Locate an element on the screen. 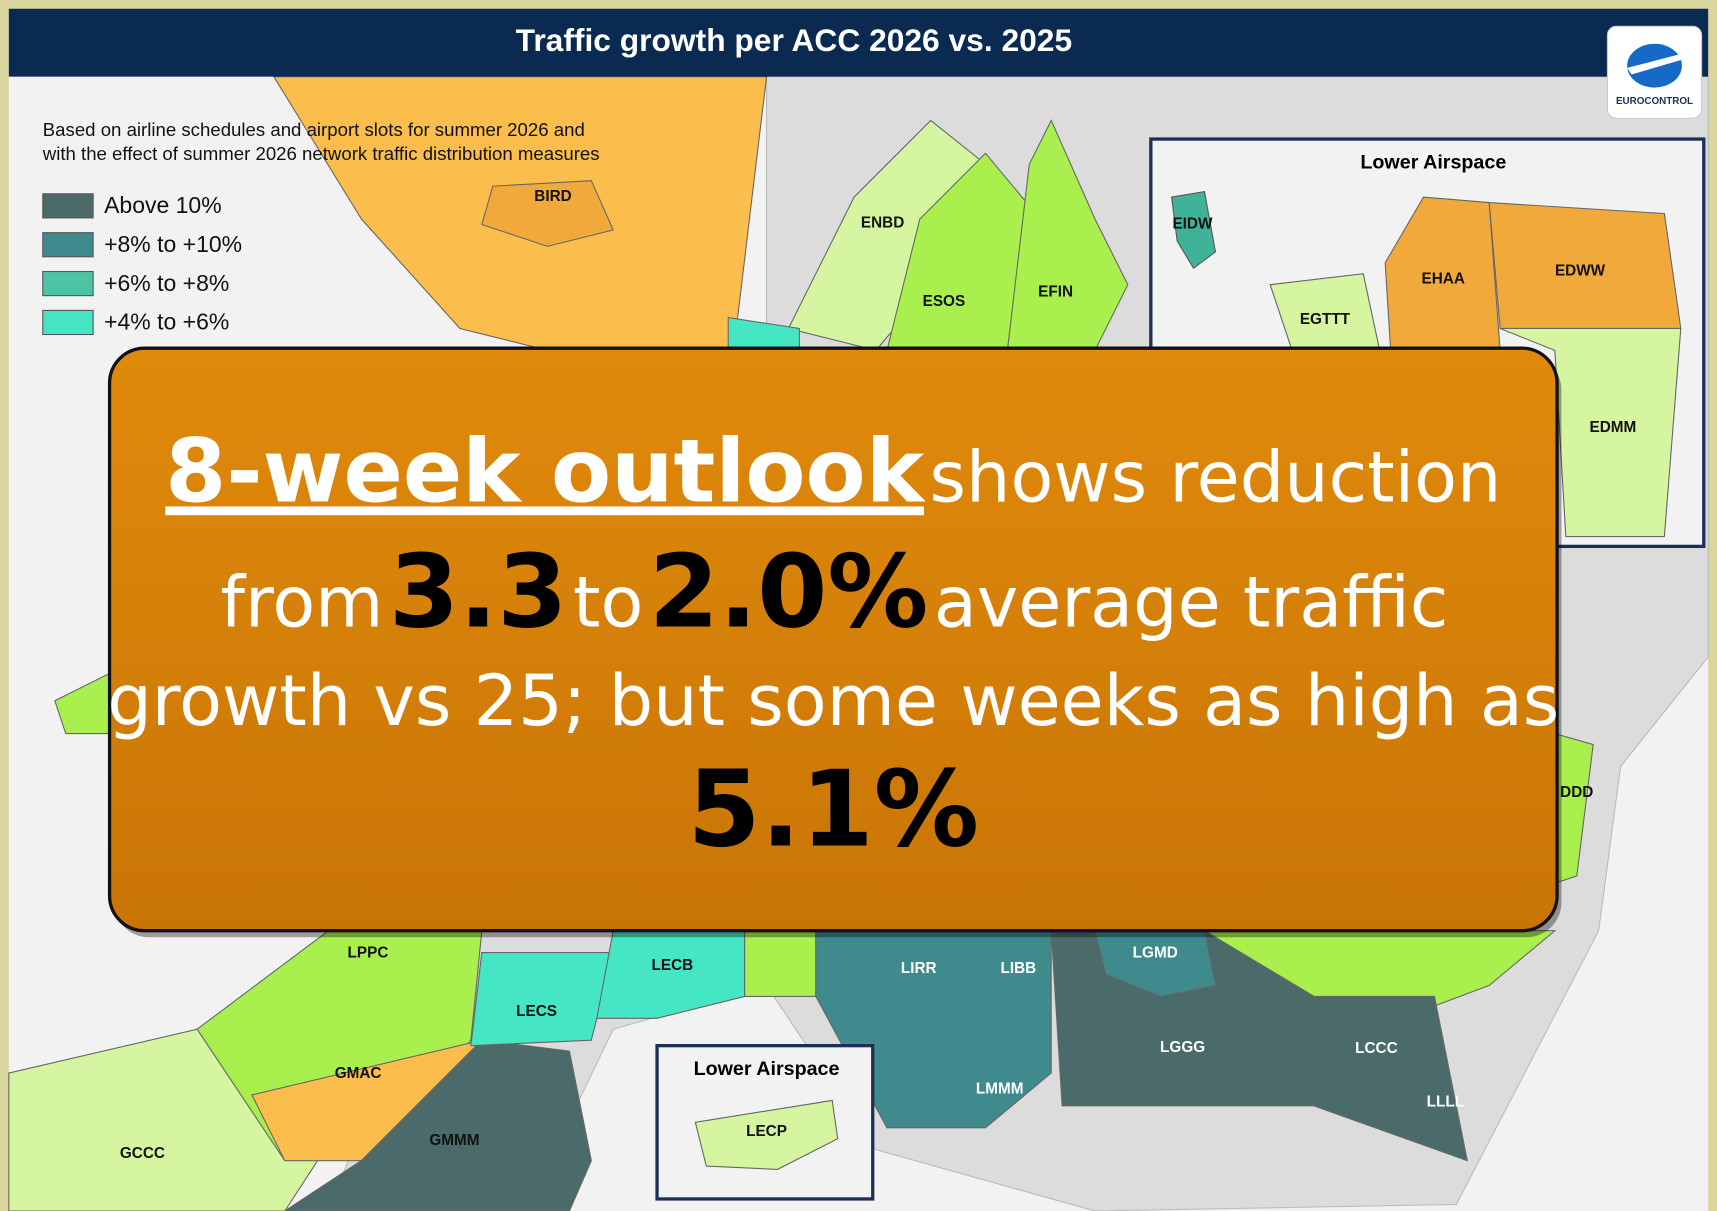 The width and height of the screenshot is (1717, 1211). callout-text: shows reduction is located at coordinates (1216, 477).